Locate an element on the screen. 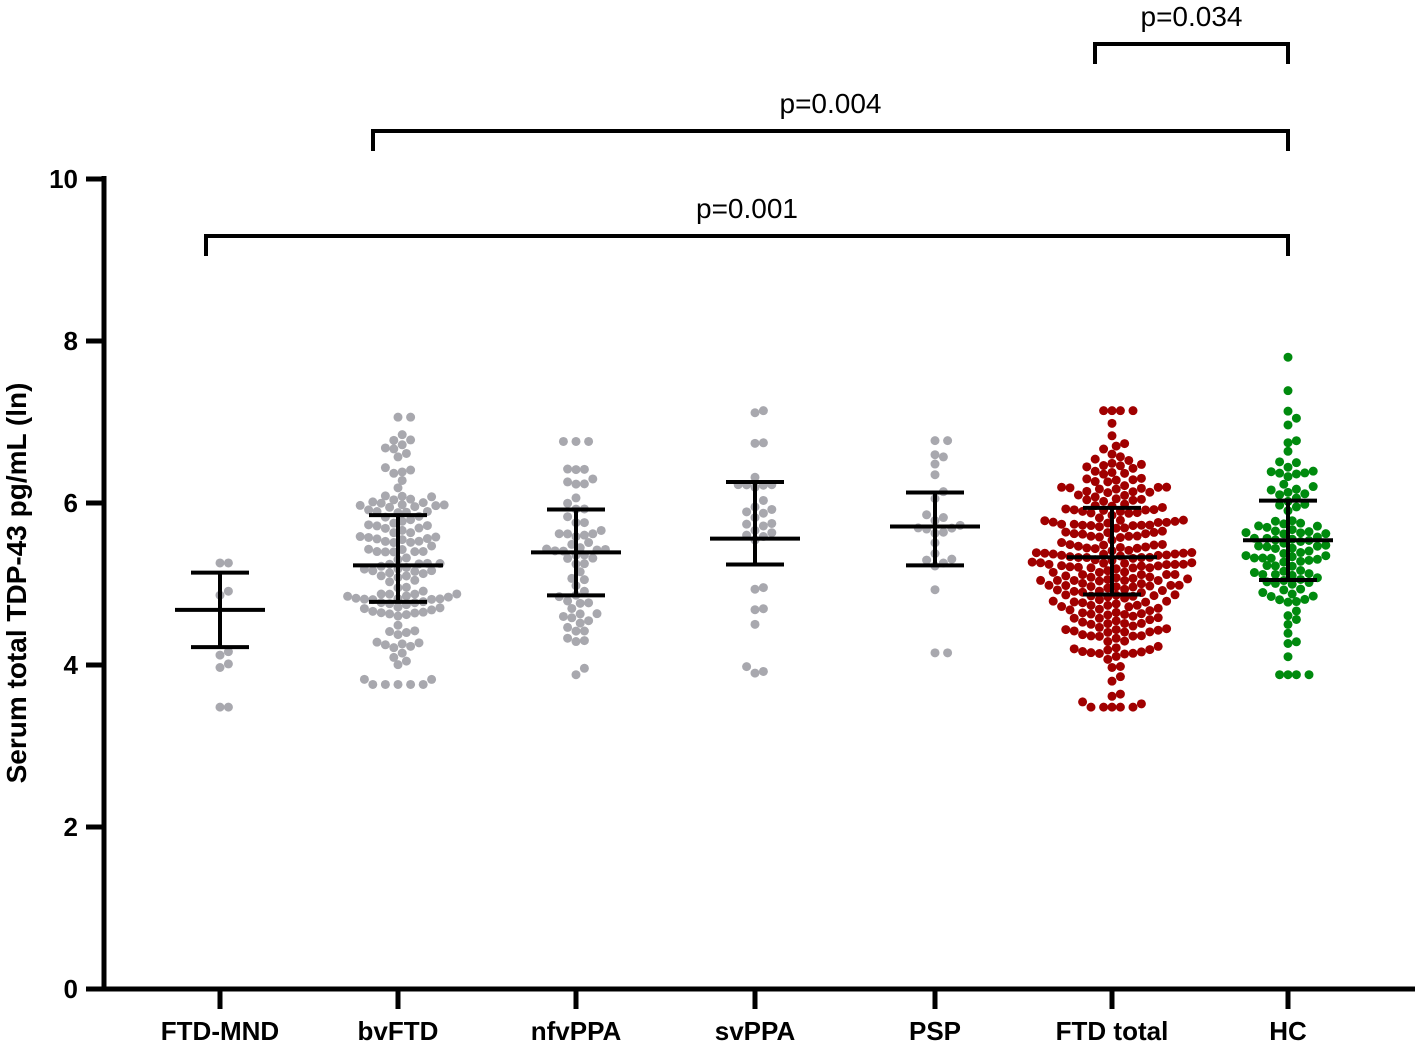  median-iqr-bars is located at coordinates (754, 564).